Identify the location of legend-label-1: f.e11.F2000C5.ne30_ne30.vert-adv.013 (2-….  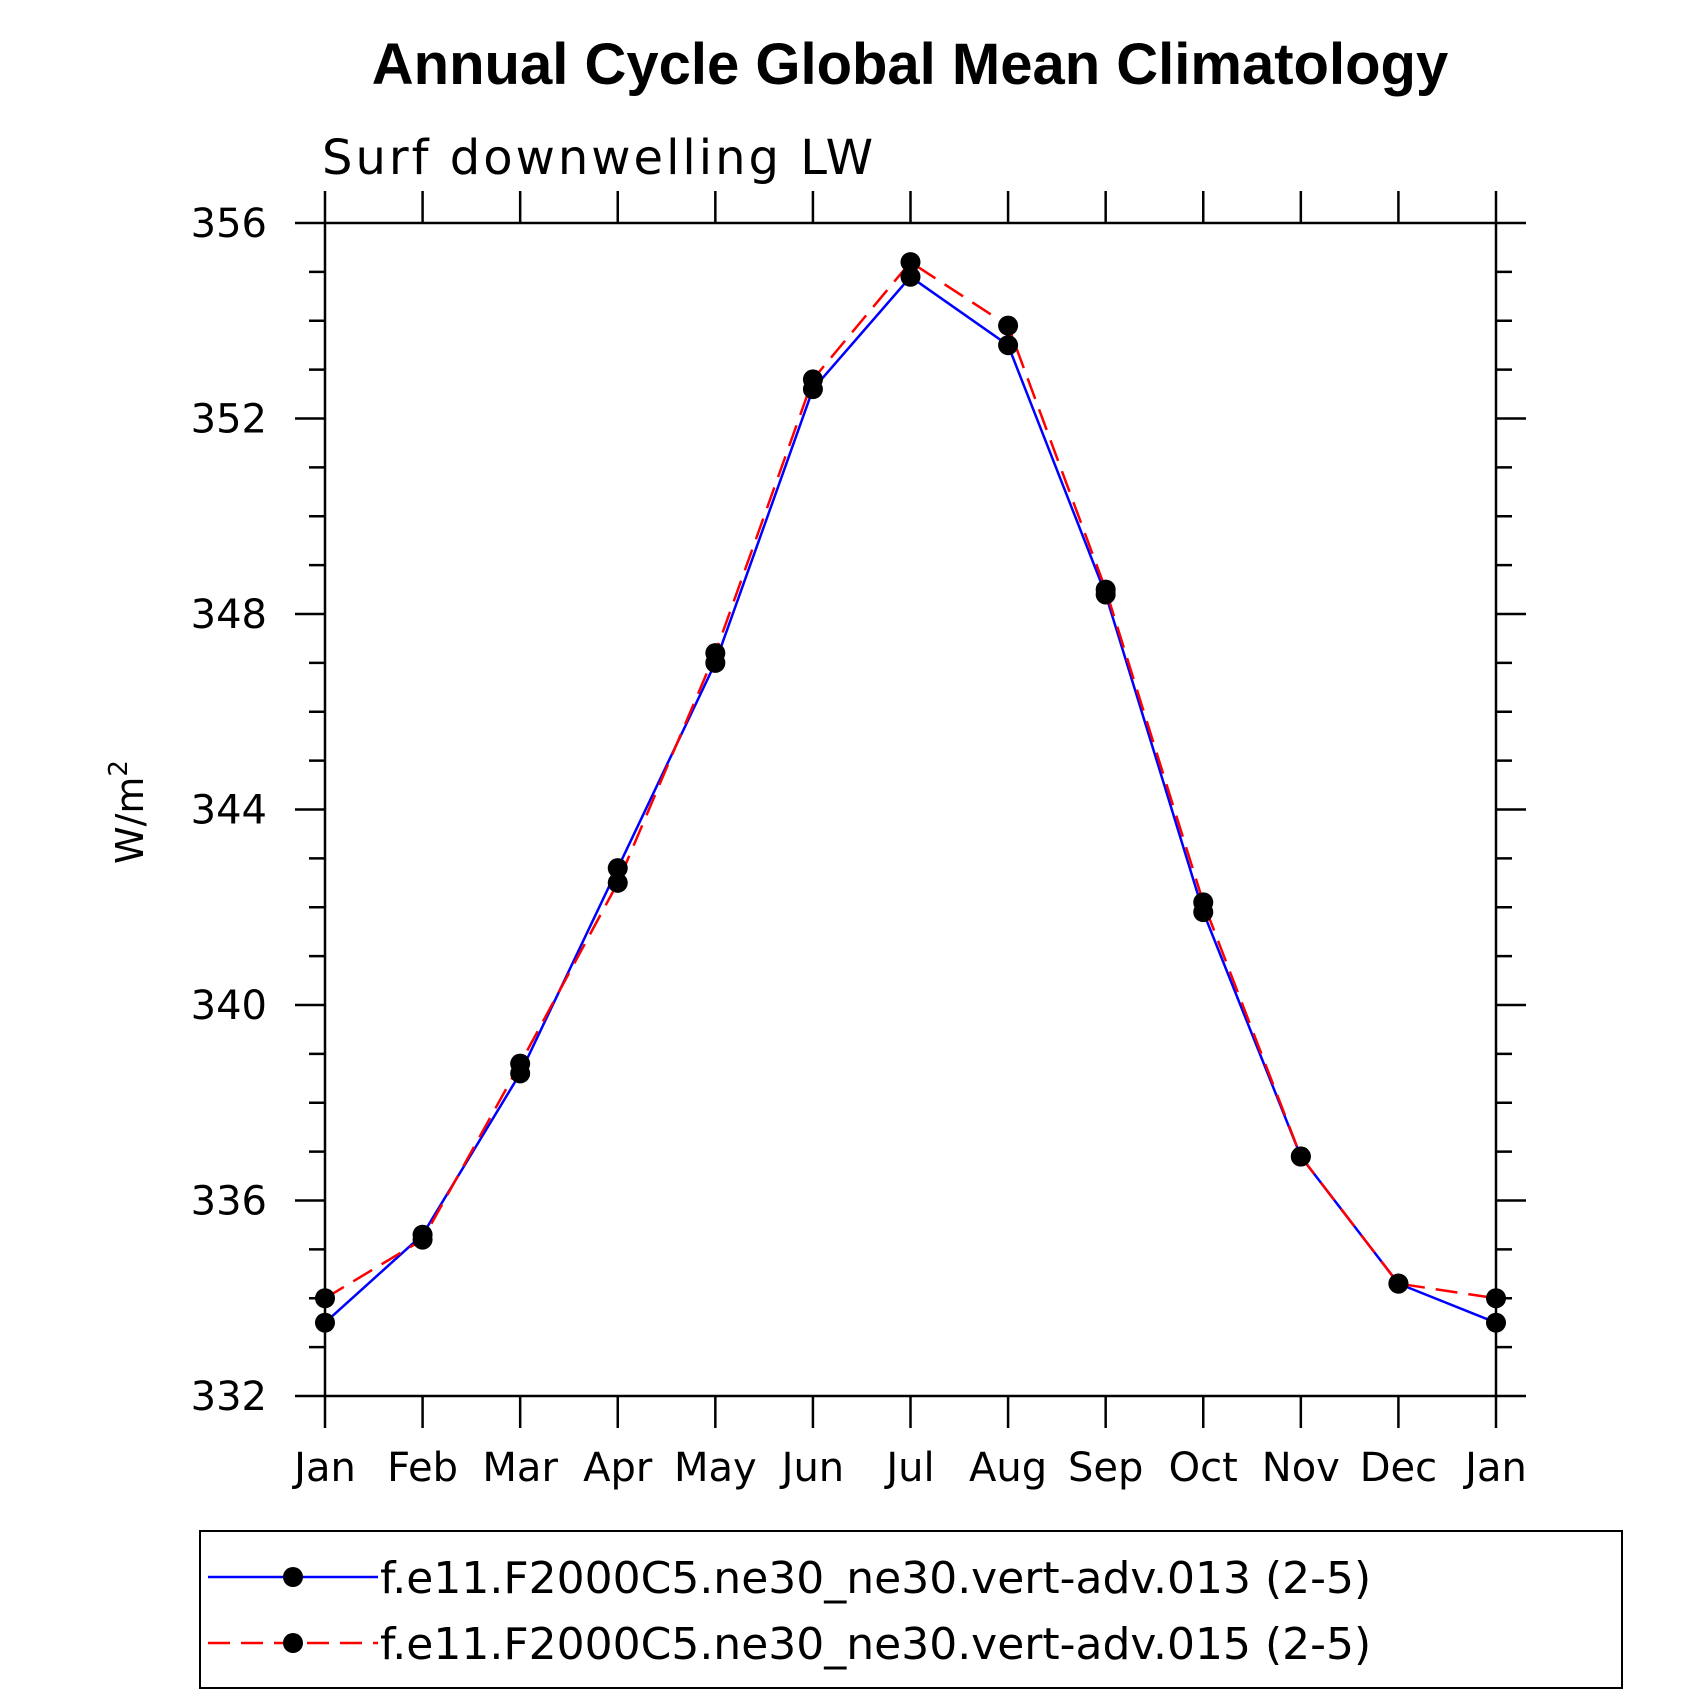
(875, 1578).